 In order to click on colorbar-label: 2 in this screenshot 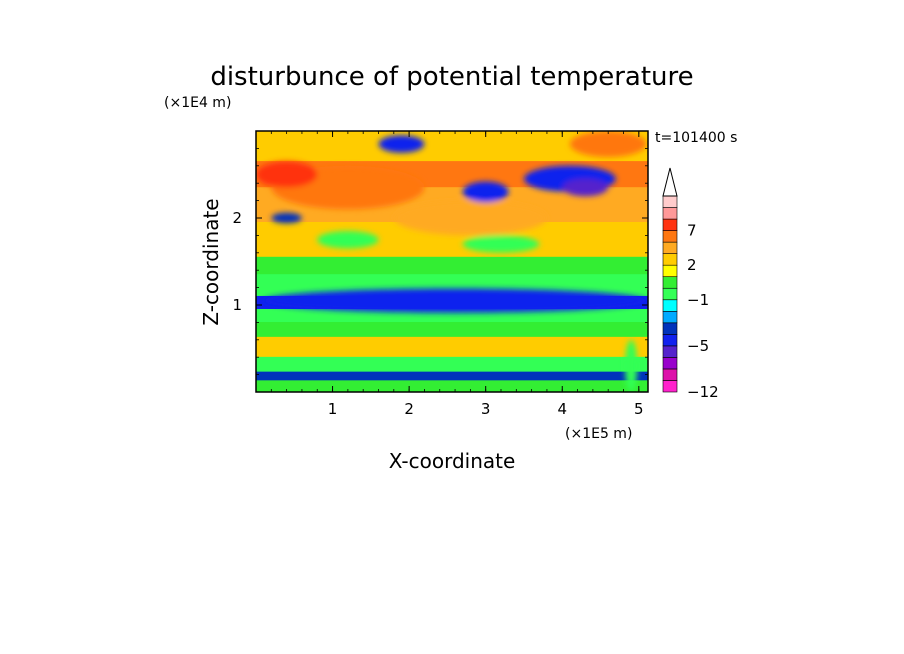, I will do `click(692, 265)`.